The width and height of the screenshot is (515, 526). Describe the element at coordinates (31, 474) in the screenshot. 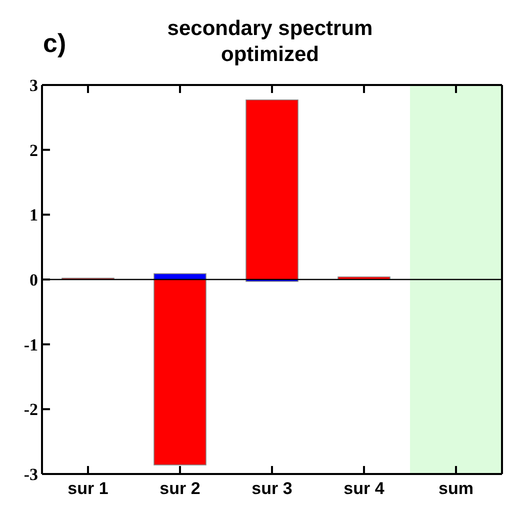

I see `y-tick-label: -3` at that location.